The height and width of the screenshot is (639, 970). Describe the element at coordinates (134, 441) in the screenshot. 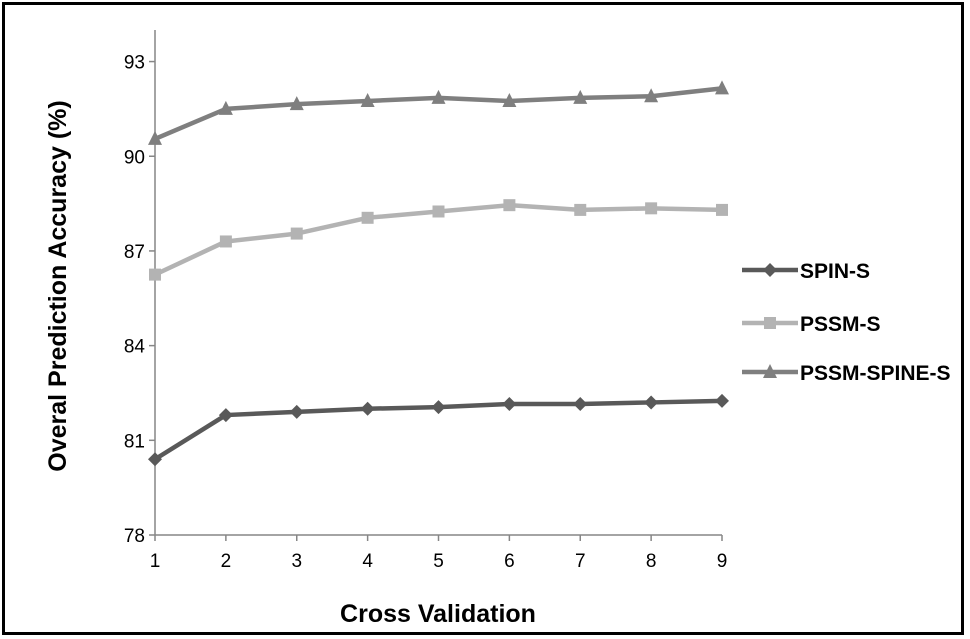

I see `y-tick-label: 81` at that location.